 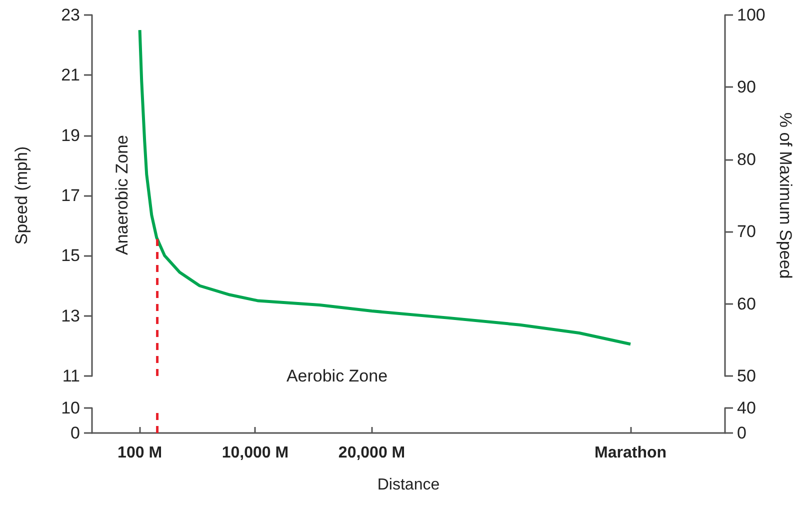 What do you see at coordinates (337, 376) in the screenshot?
I see `annotation: Aerobic Zone` at bounding box center [337, 376].